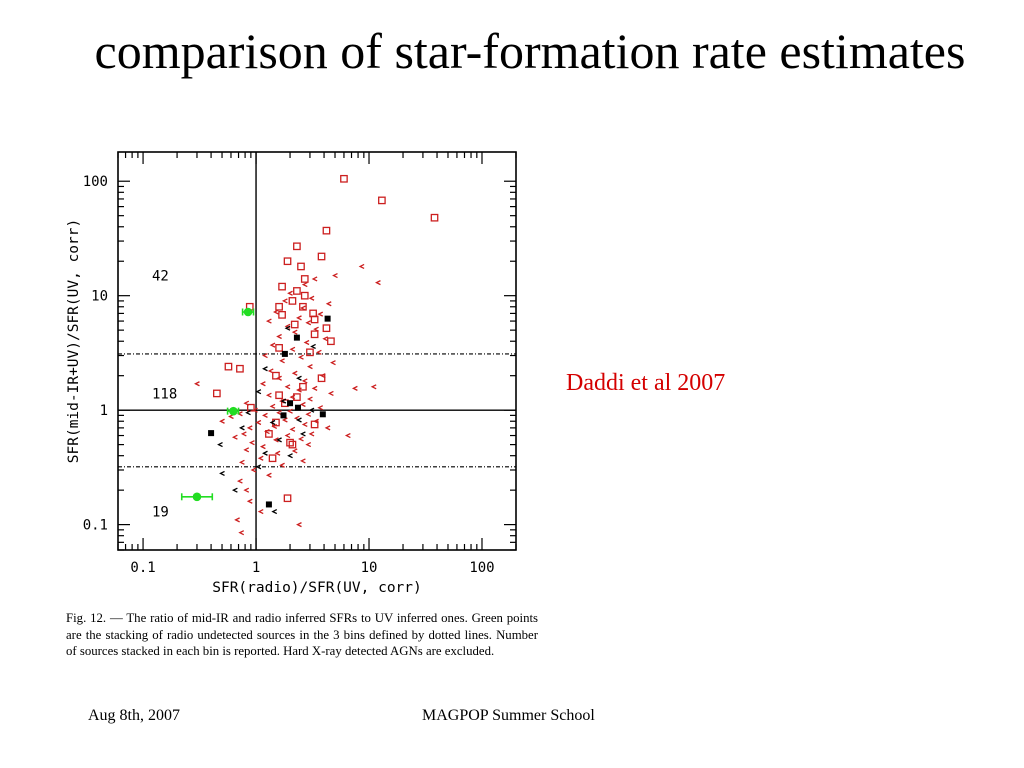 Image resolution: width=1024 pixels, height=768 pixels. Describe the element at coordinates (86, 618) in the screenshot. I see `caption-label: Fig. 12.` at that location.